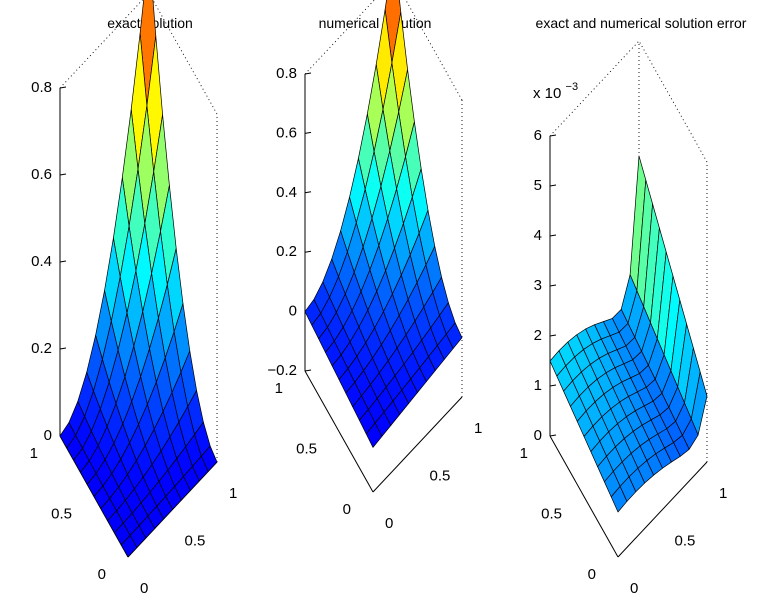 This screenshot has width=781, height=602. Describe the element at coordinates (538, 135) in the screenshot. I see `z-tick-label: 6` at that location.